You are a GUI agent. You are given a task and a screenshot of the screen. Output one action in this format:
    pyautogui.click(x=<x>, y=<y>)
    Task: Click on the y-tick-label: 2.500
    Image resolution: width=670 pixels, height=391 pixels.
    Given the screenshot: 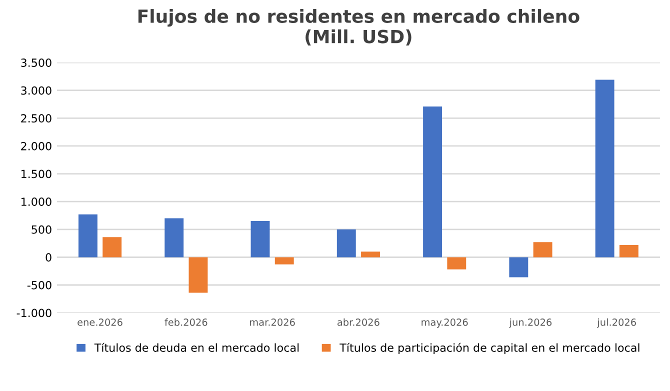 What is the action you would take?
    pyautogui.click(x=36, y=118)
    